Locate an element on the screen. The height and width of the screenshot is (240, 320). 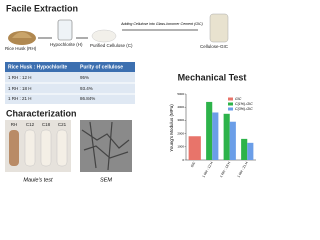
cellulose-image is located at coordinates (104, 36).